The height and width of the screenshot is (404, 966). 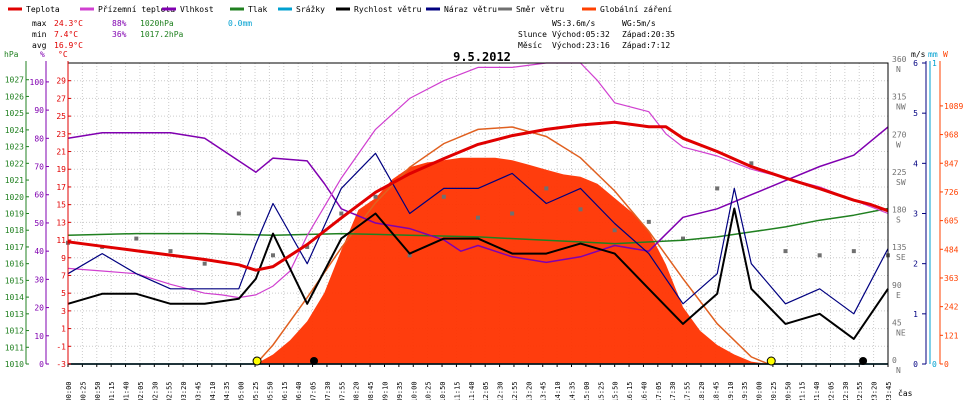 What do you see at coordinates (905, 393) in the screenshot?
I see `x-axis-title: čas` at bounding box center [905, 393].